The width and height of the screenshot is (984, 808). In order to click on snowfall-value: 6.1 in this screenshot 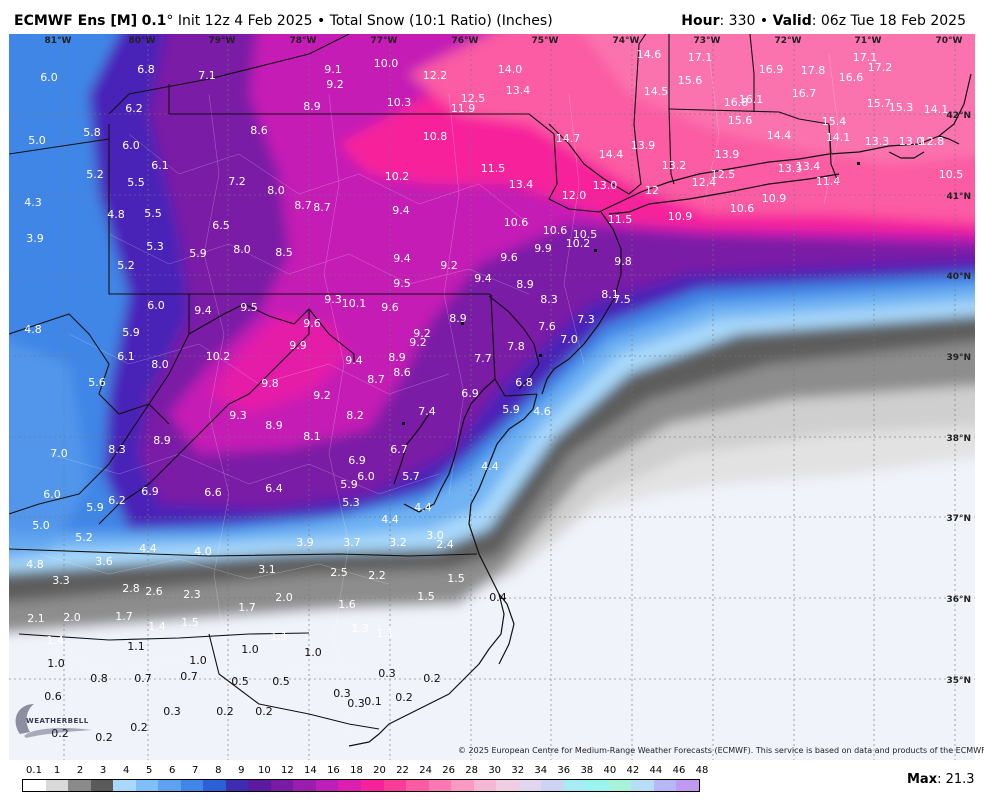, I will do `click(126, 356)`.